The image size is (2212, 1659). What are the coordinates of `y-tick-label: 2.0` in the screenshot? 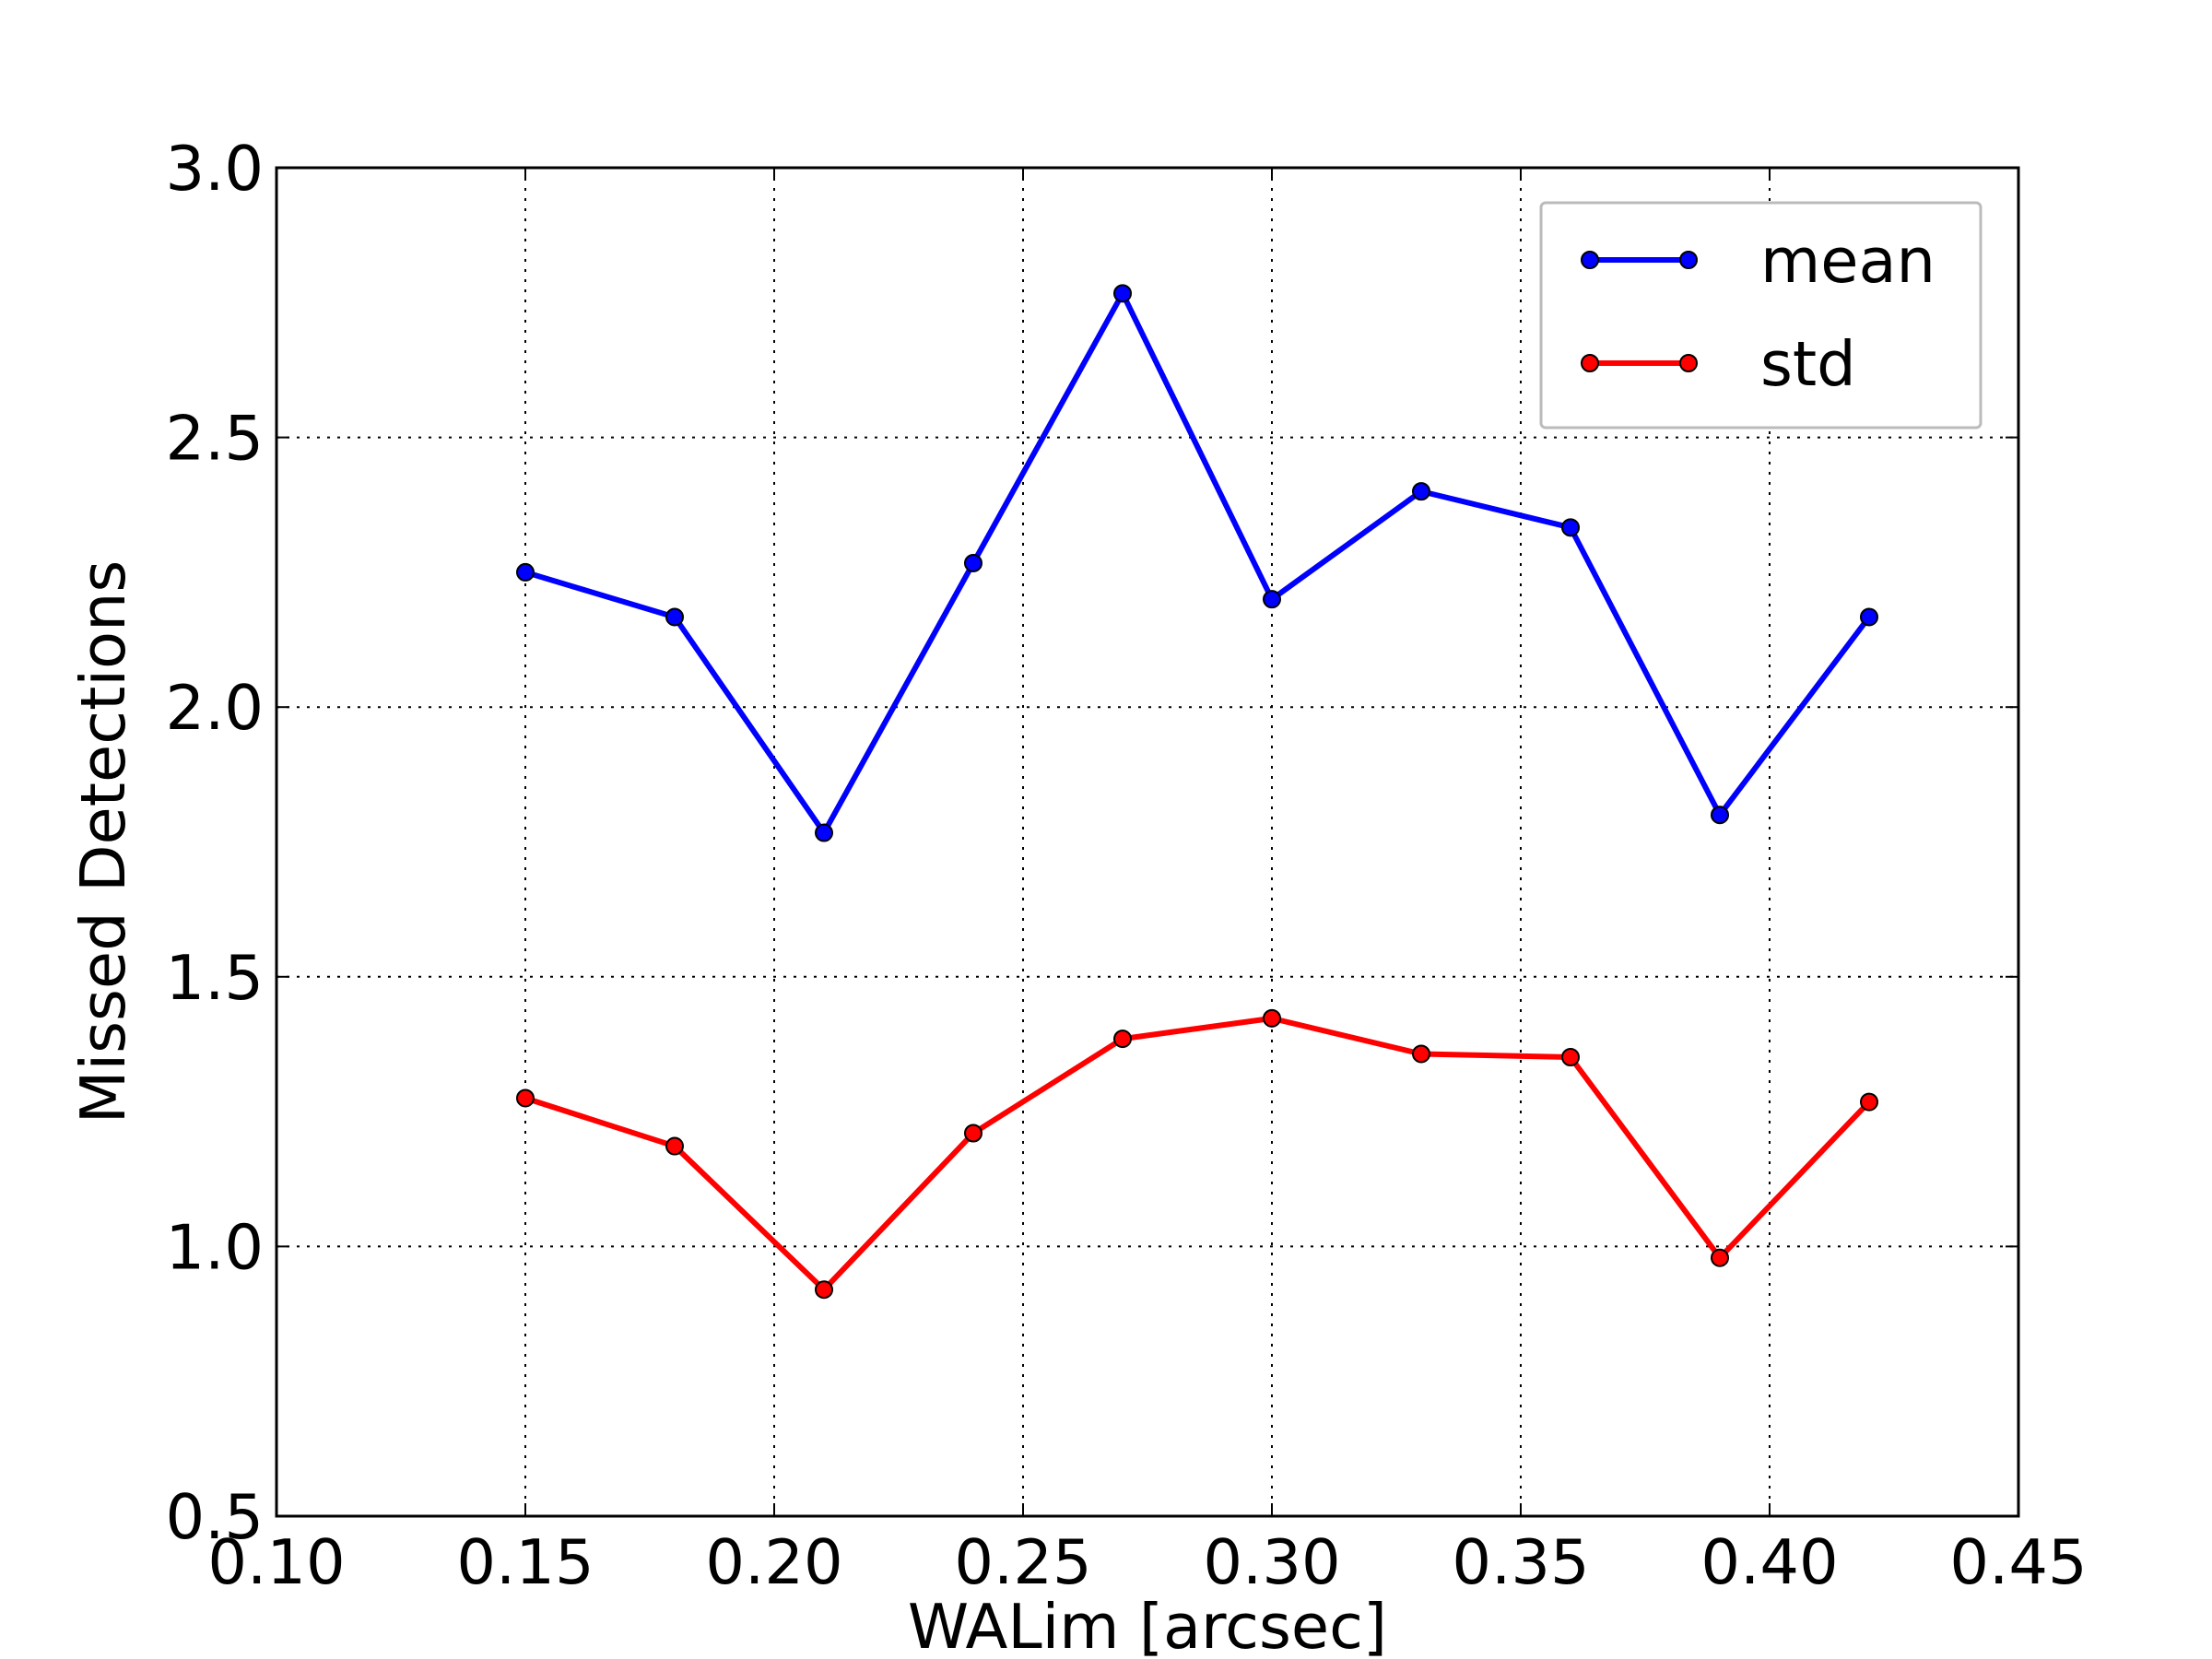 It's located at (214, 708).